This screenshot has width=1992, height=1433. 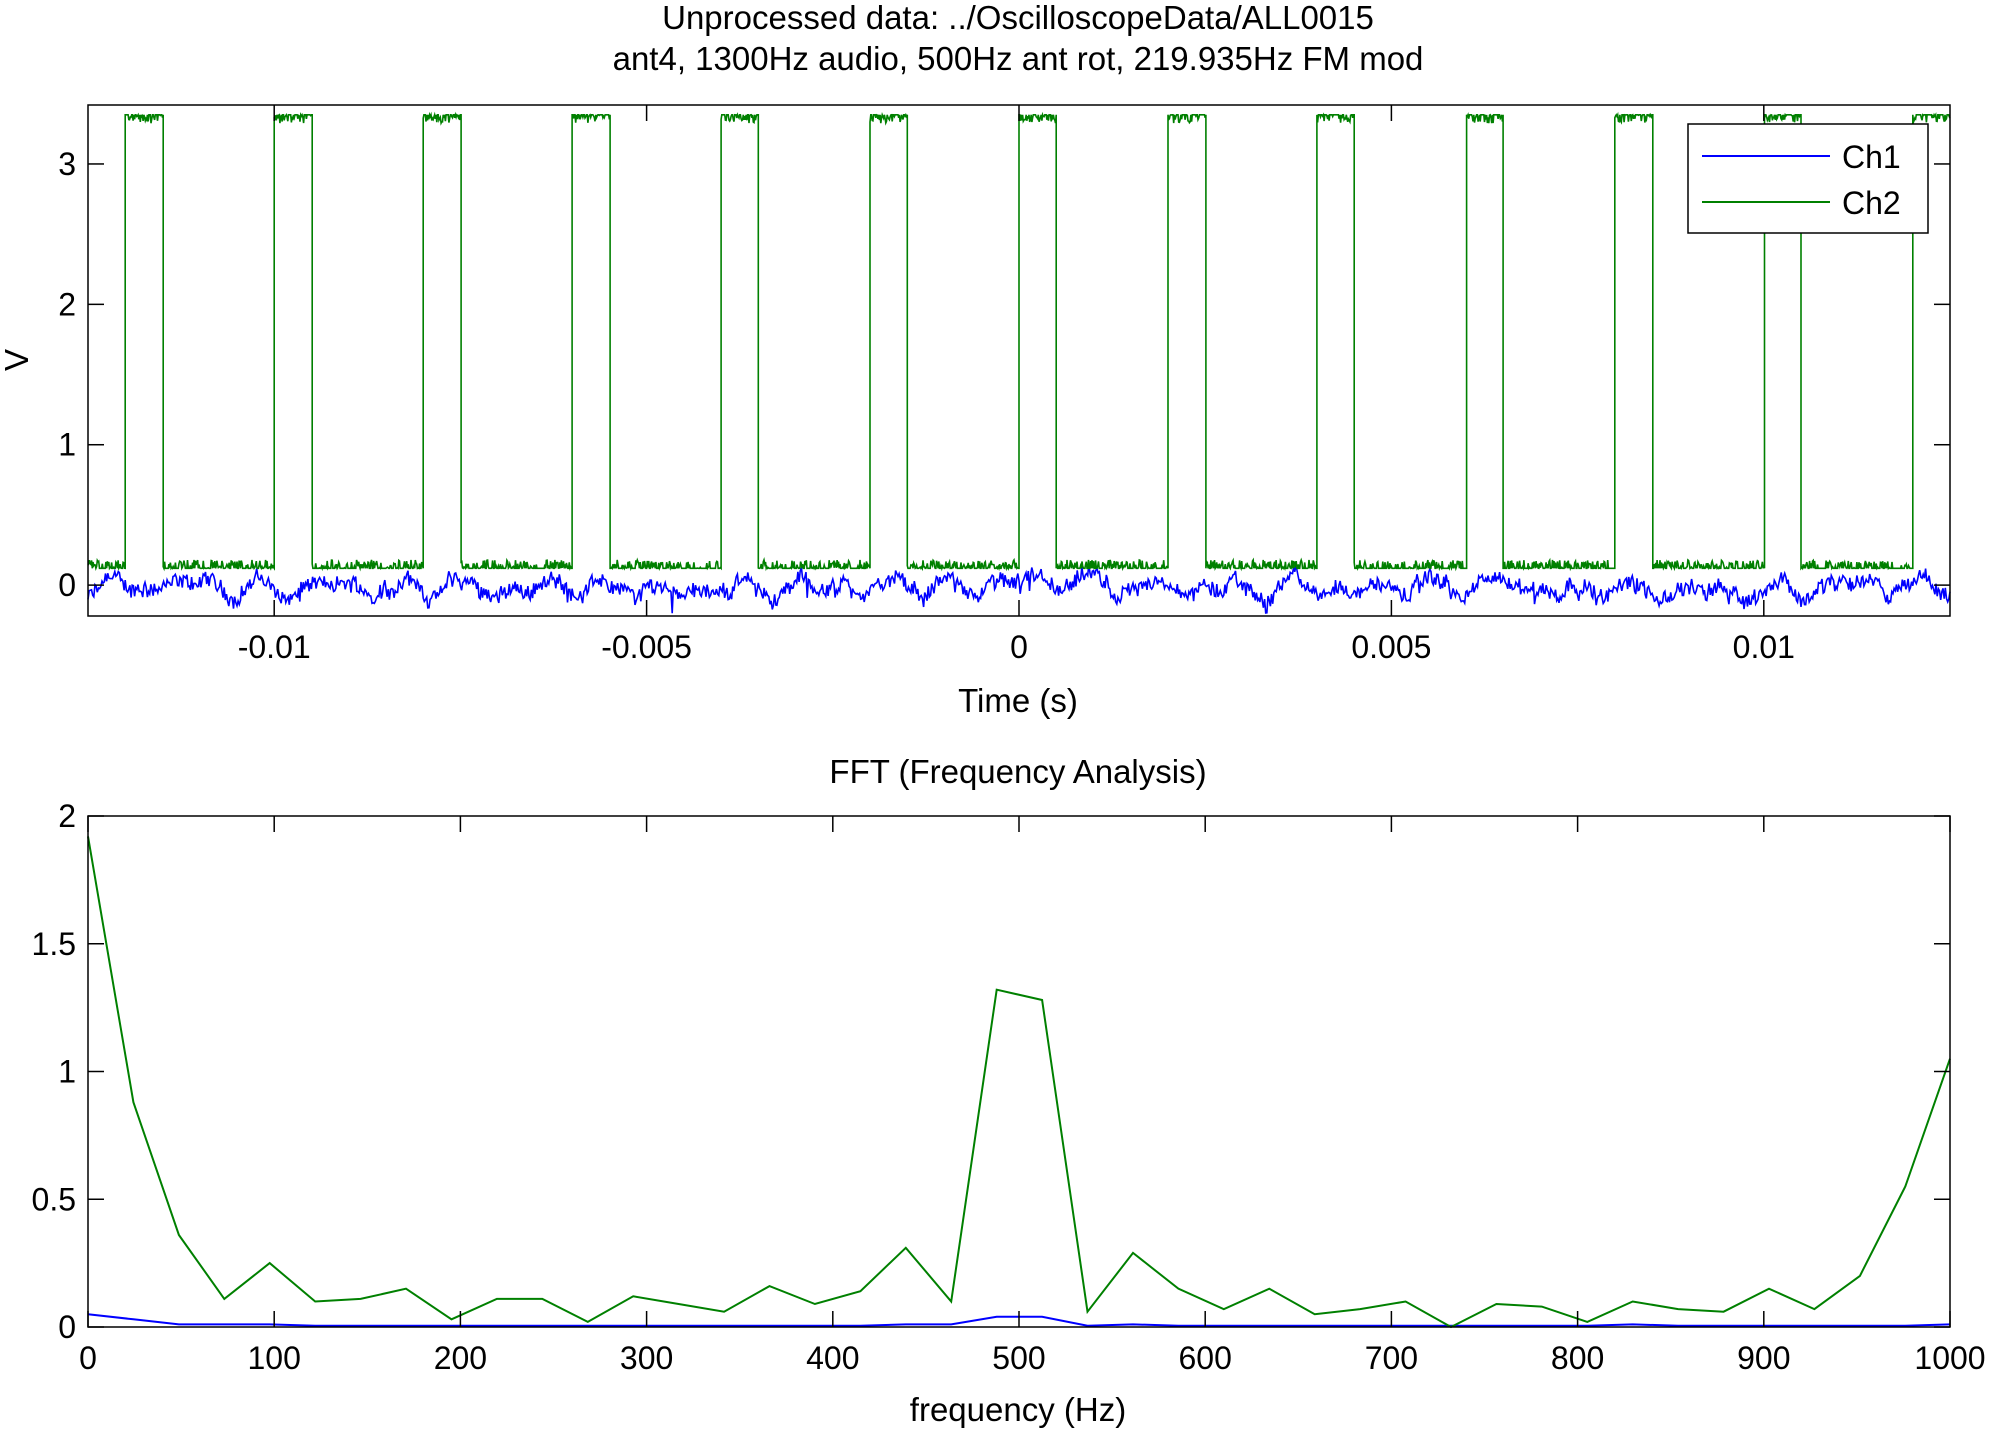 What do you see at coordinates (1019, 647) in the screenshot?
I see `x-tick-label-2: 0` at bounding box center [1019, 647].